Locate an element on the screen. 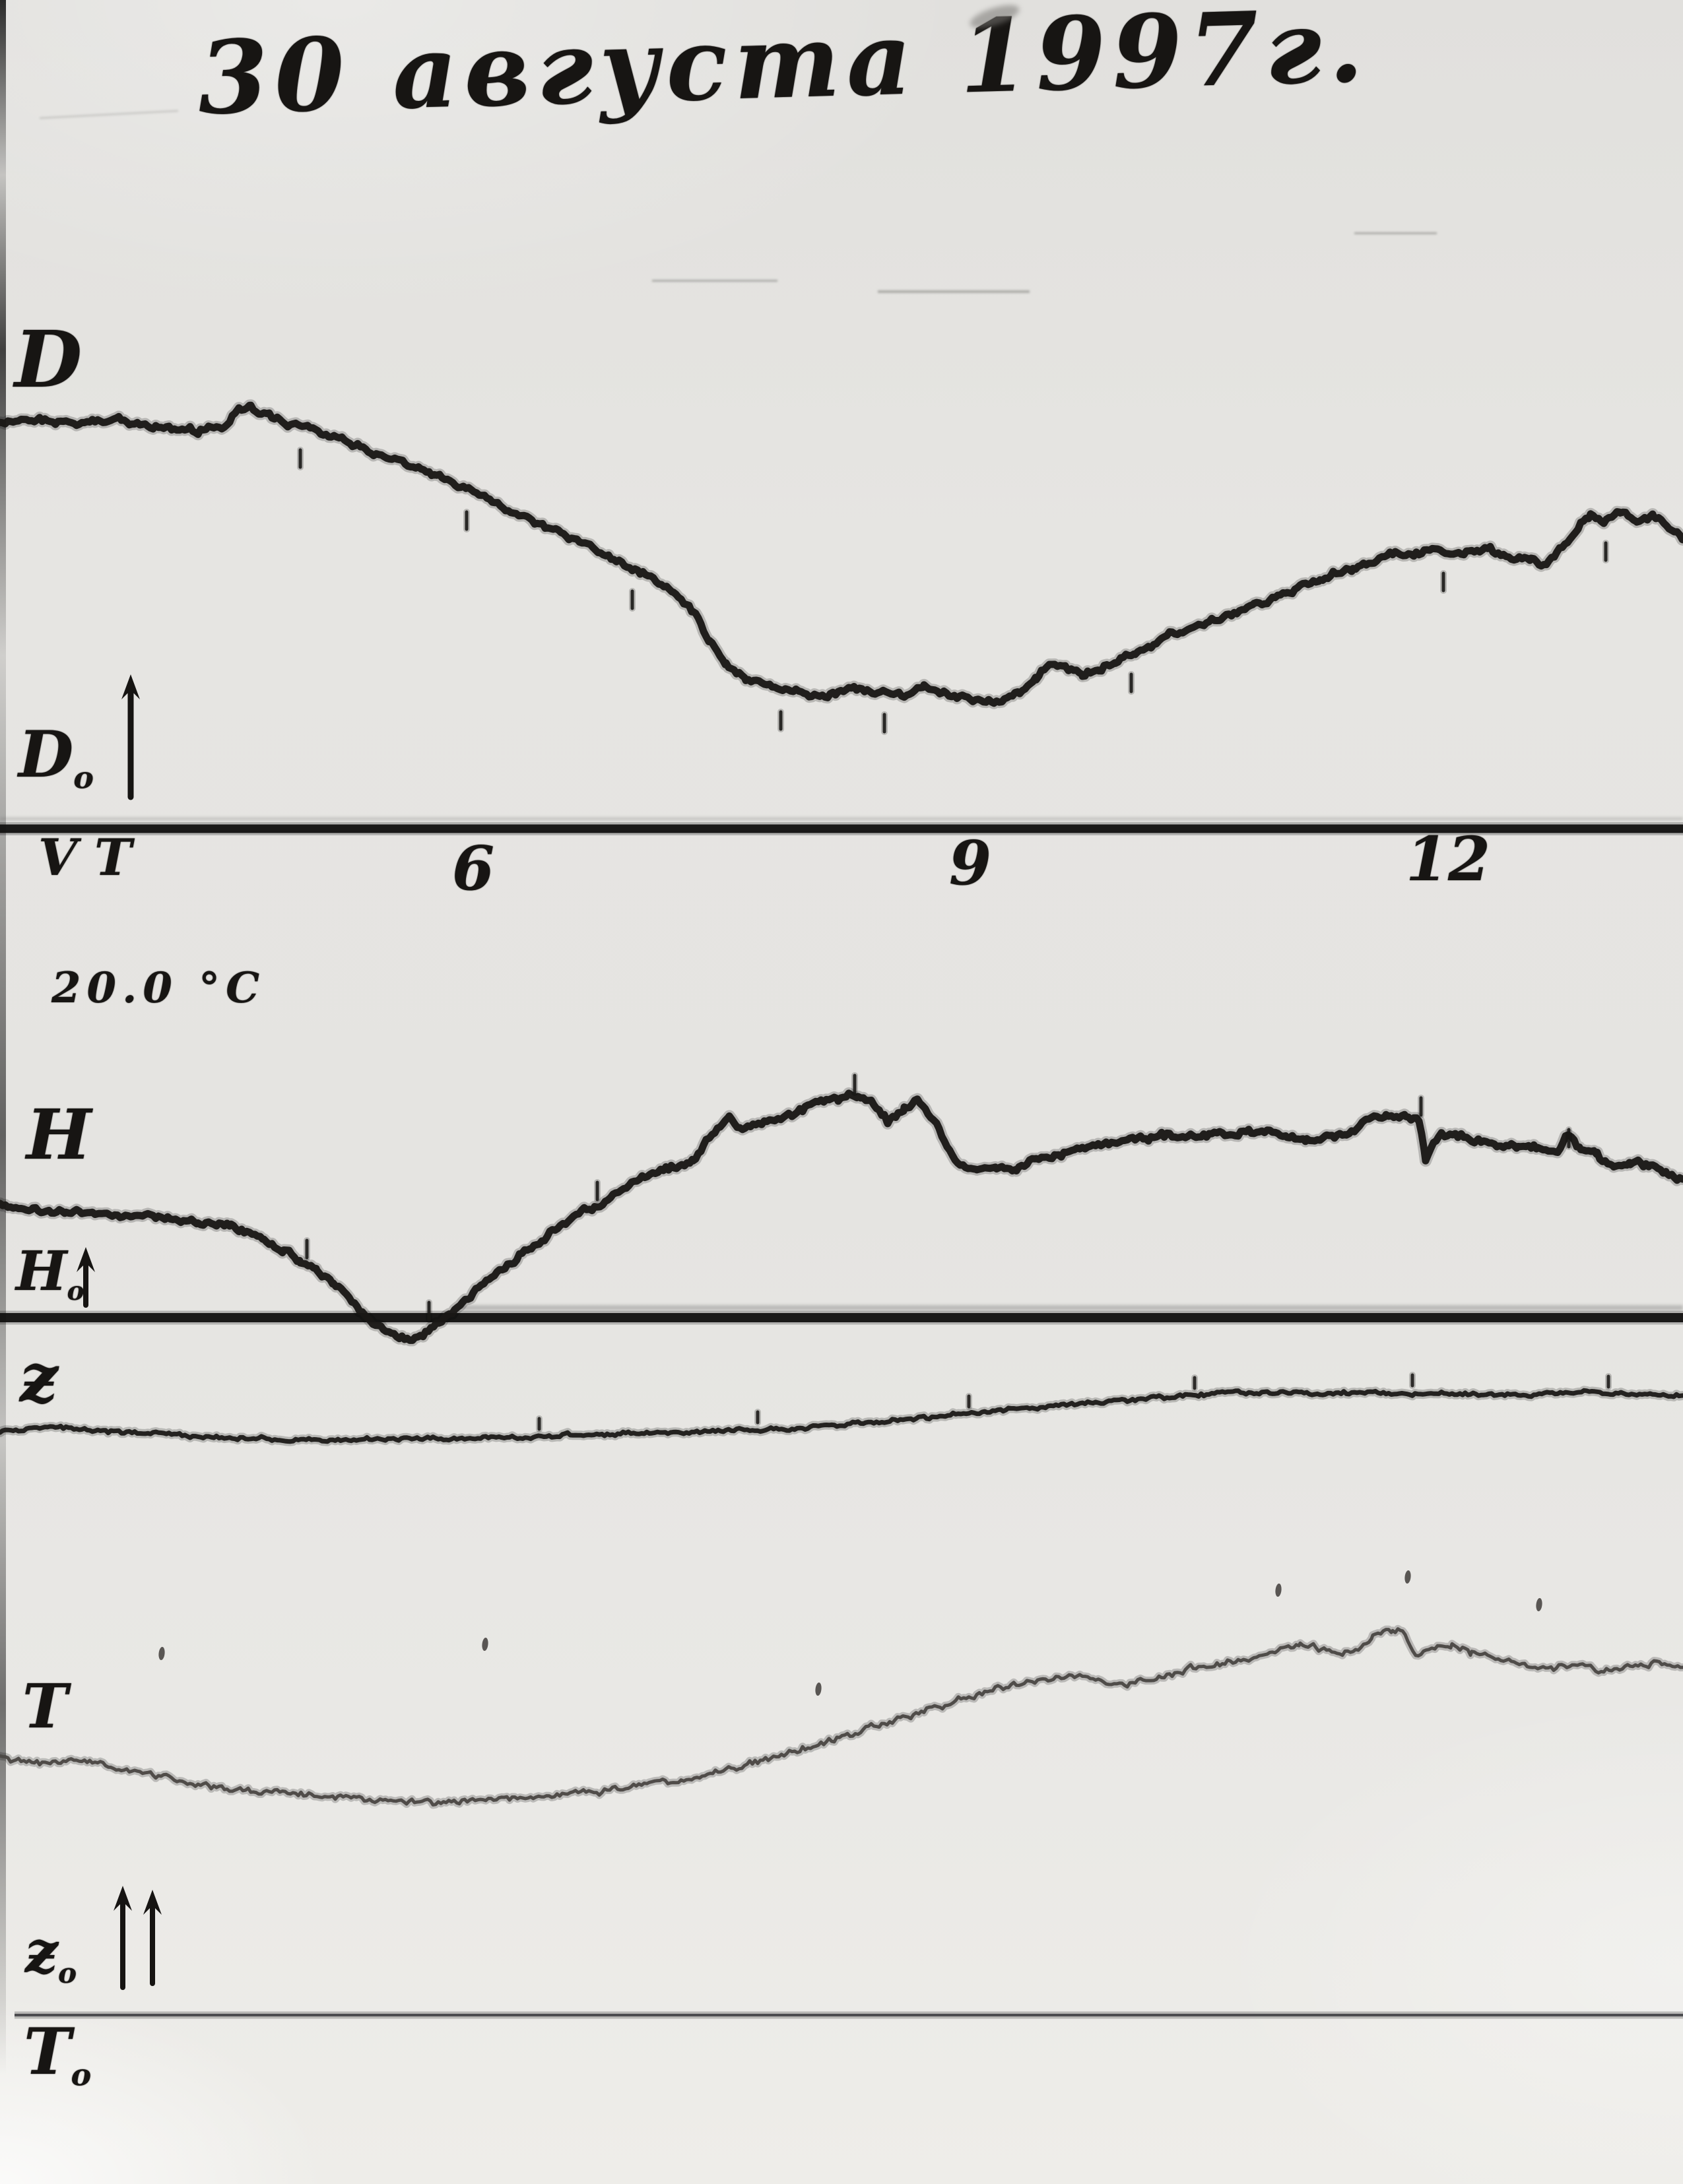 The image size is (1683, 2184). z0-arrow-2-head is located at coordinates (152, 1902).